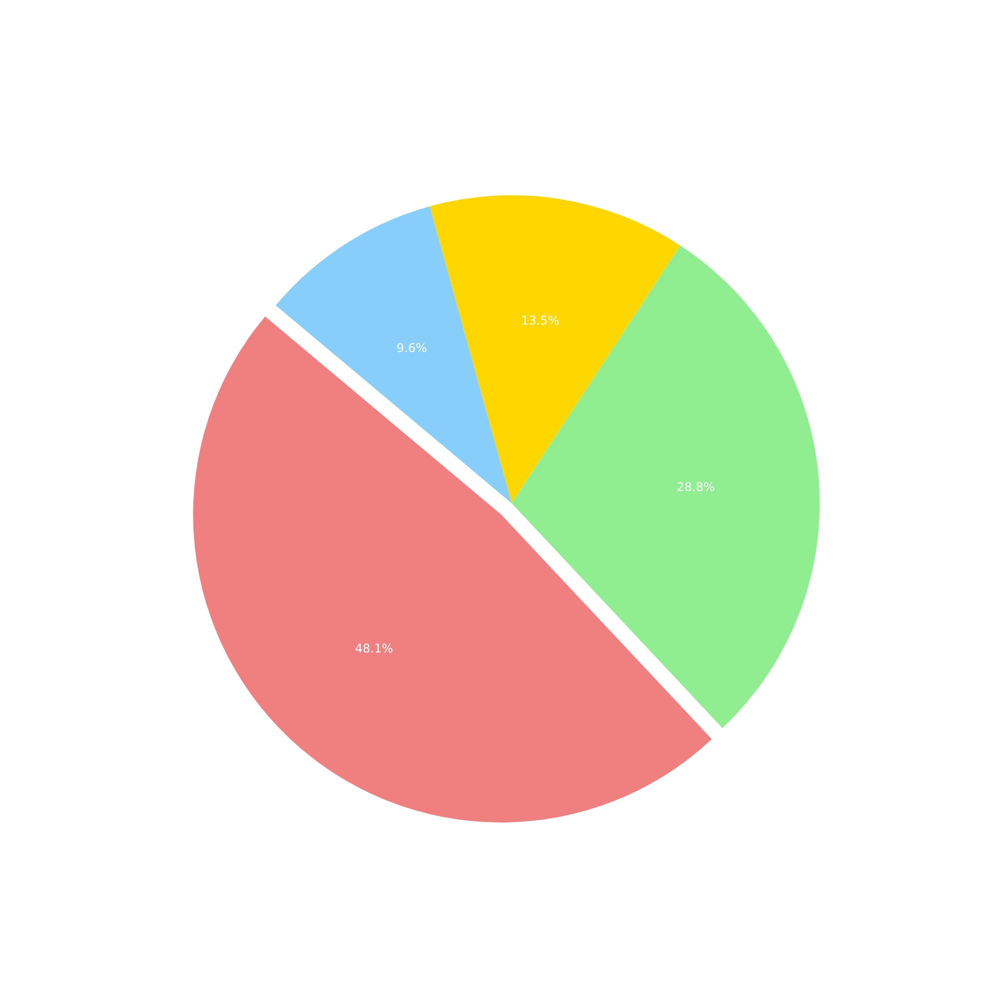 The height and width of the screenshot is (1000, 1000). Describe the element at coordinates (540, 321) in the screenshot. I see `data-label: 13.5%` at that location.